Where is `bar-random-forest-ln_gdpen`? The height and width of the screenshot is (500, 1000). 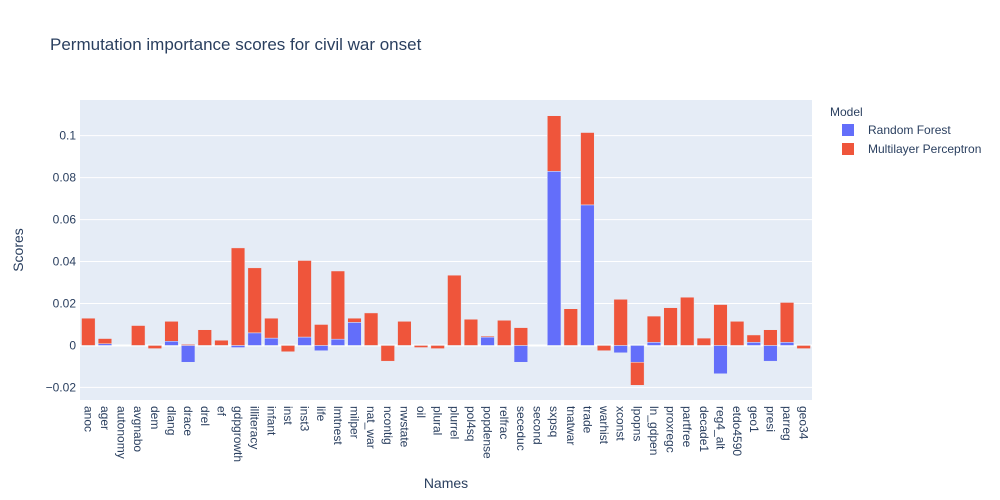 bar-random-forest-ln_gdpen is located at coordinates (654, 344).